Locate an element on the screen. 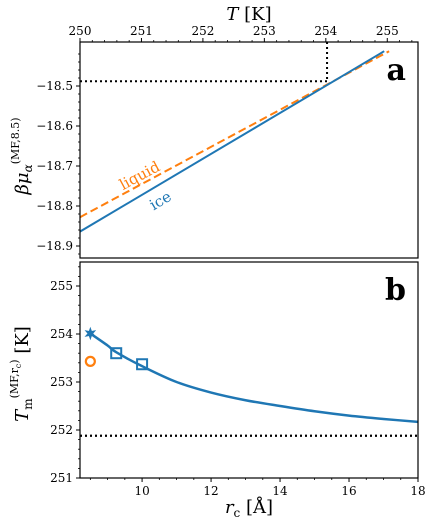 The image size is (436, 527). y-axis-tick-label: −18.9 is located at coordinates (54, 246).